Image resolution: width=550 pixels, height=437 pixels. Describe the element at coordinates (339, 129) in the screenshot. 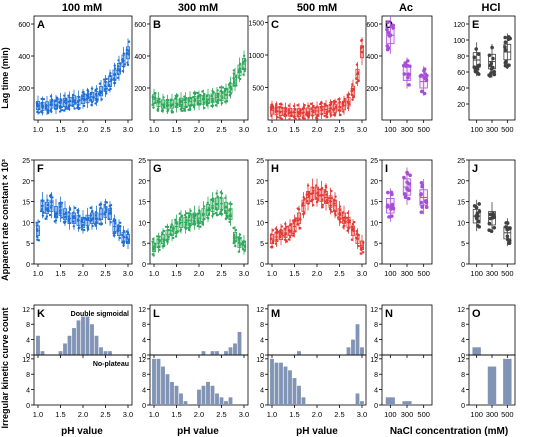

I see `x-tick-label: 2.5` at that location.